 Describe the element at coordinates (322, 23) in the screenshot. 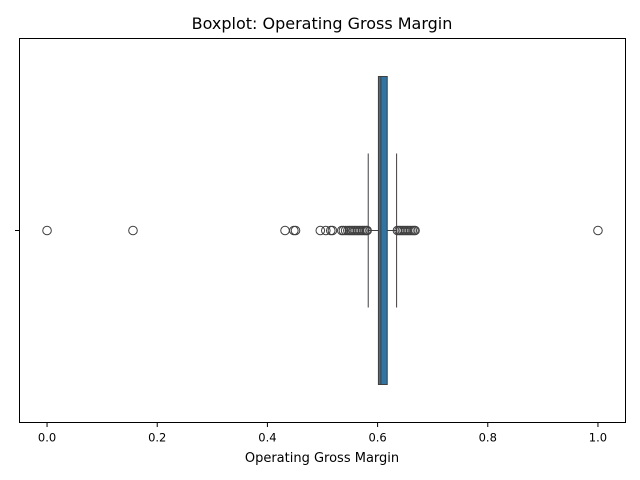

I see `chart-title: Boxplot: Operating Gross Margin` at that location.